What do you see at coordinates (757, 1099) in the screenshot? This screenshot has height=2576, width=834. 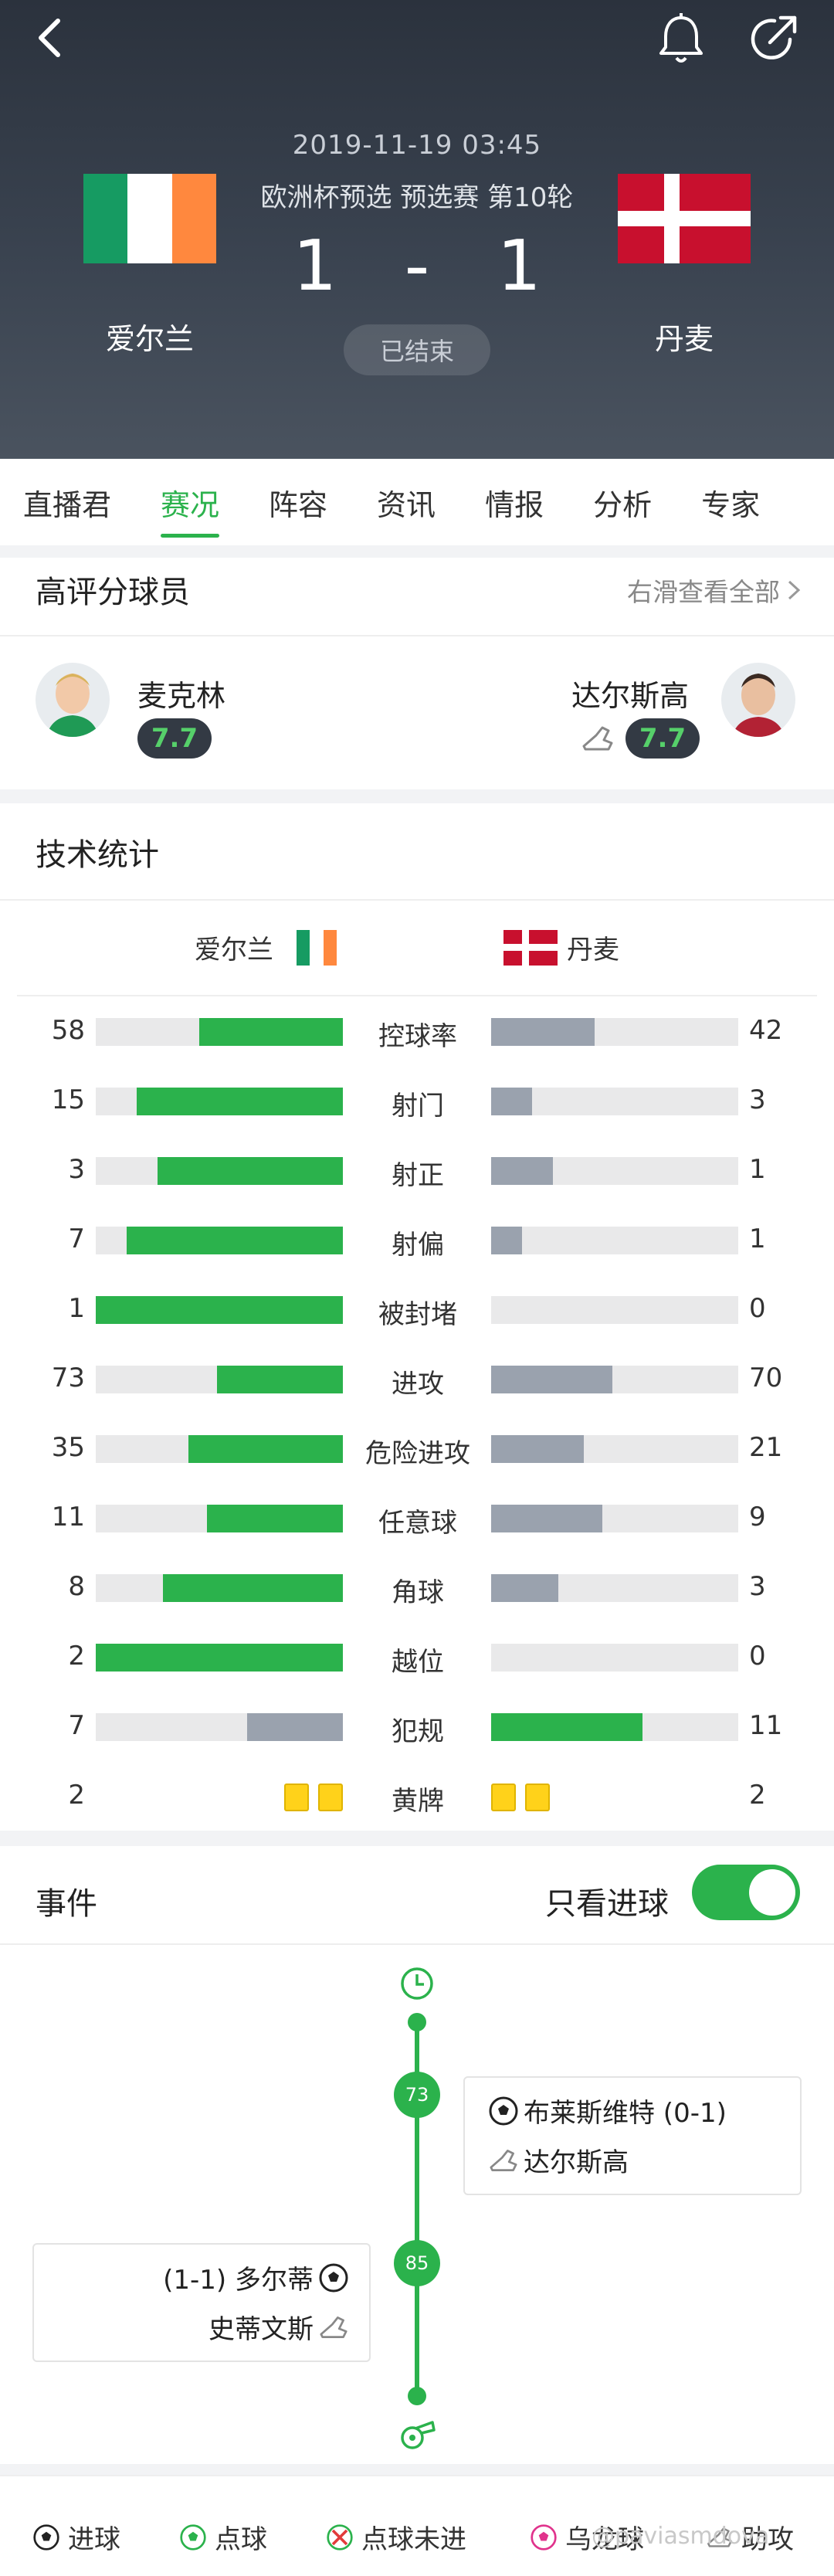 I see `stat-away-value: 3` at bounding box center [757, 1099].